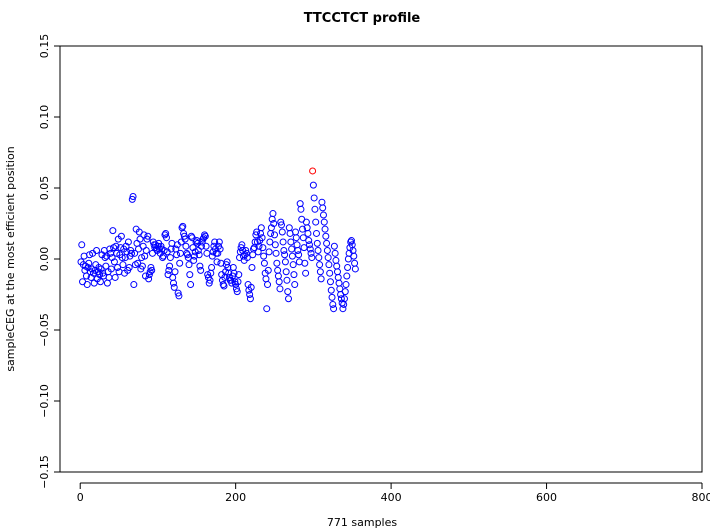 Image resolution: width=710 pixels, height=530 pixels. Describe the element at coordinates (44, 401) in the screenshot. I see `y-tick-label: −0.10` at that location.